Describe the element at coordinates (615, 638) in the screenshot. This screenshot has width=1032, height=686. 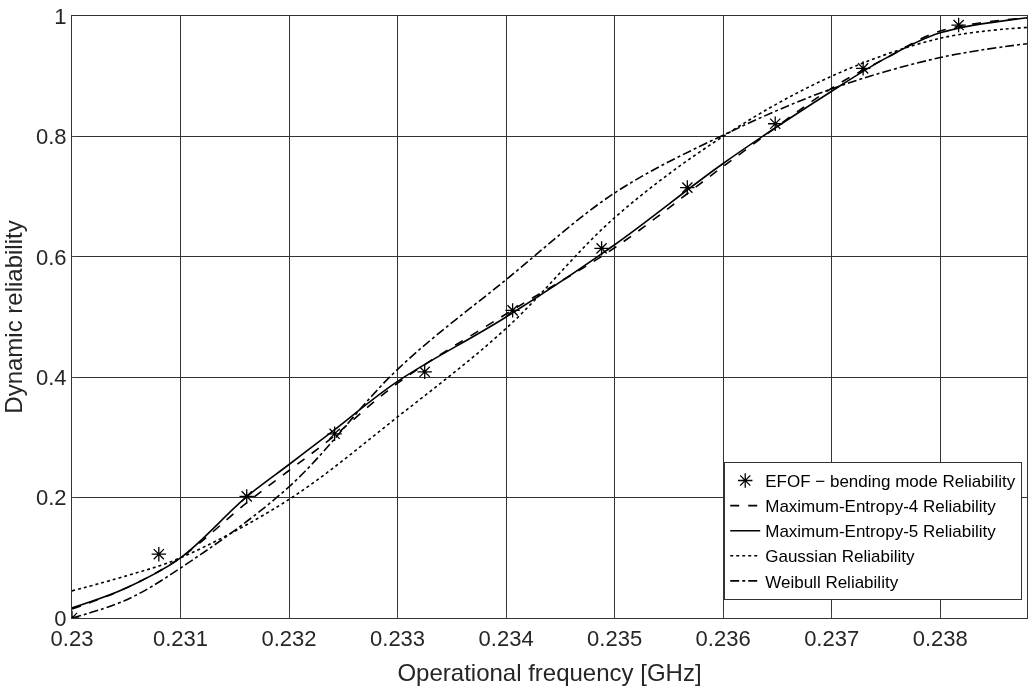
I see `x-tick-label: 0.235` at that location.